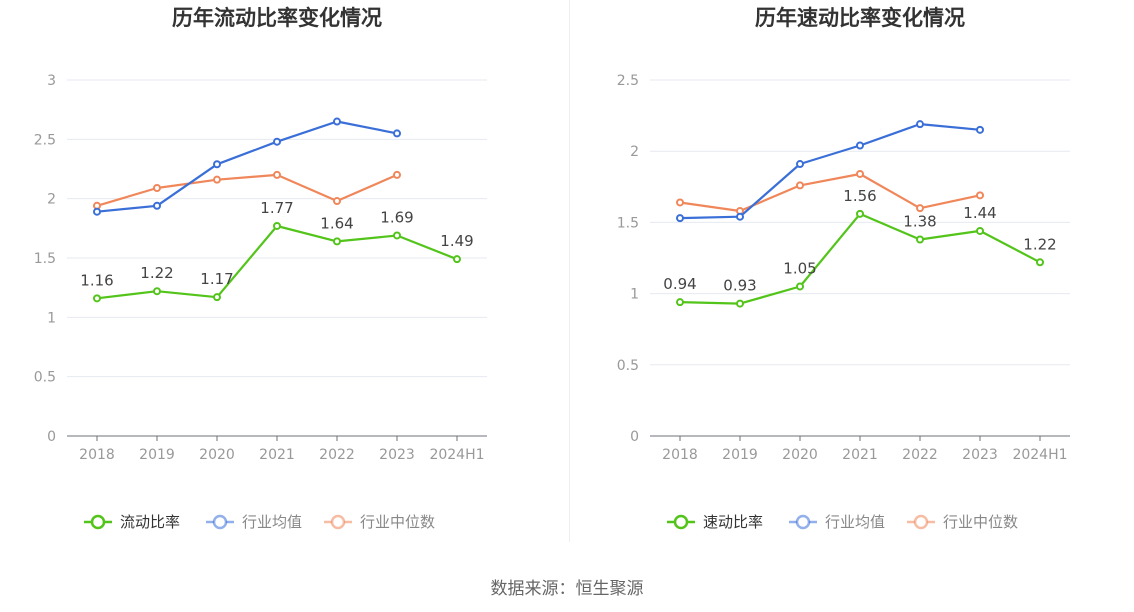  I want to click on data-label: 1.38, so click(919, 221).